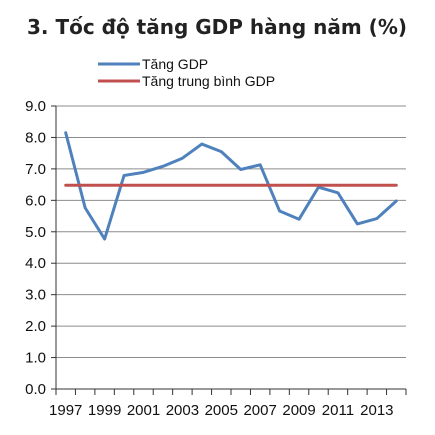 The width and height of the screenshot is (435, 435). What do you see at coordinates (35, 200) in the screenshot?
I see `y-tick-label: 6.0` at bounding box center [35, 200].